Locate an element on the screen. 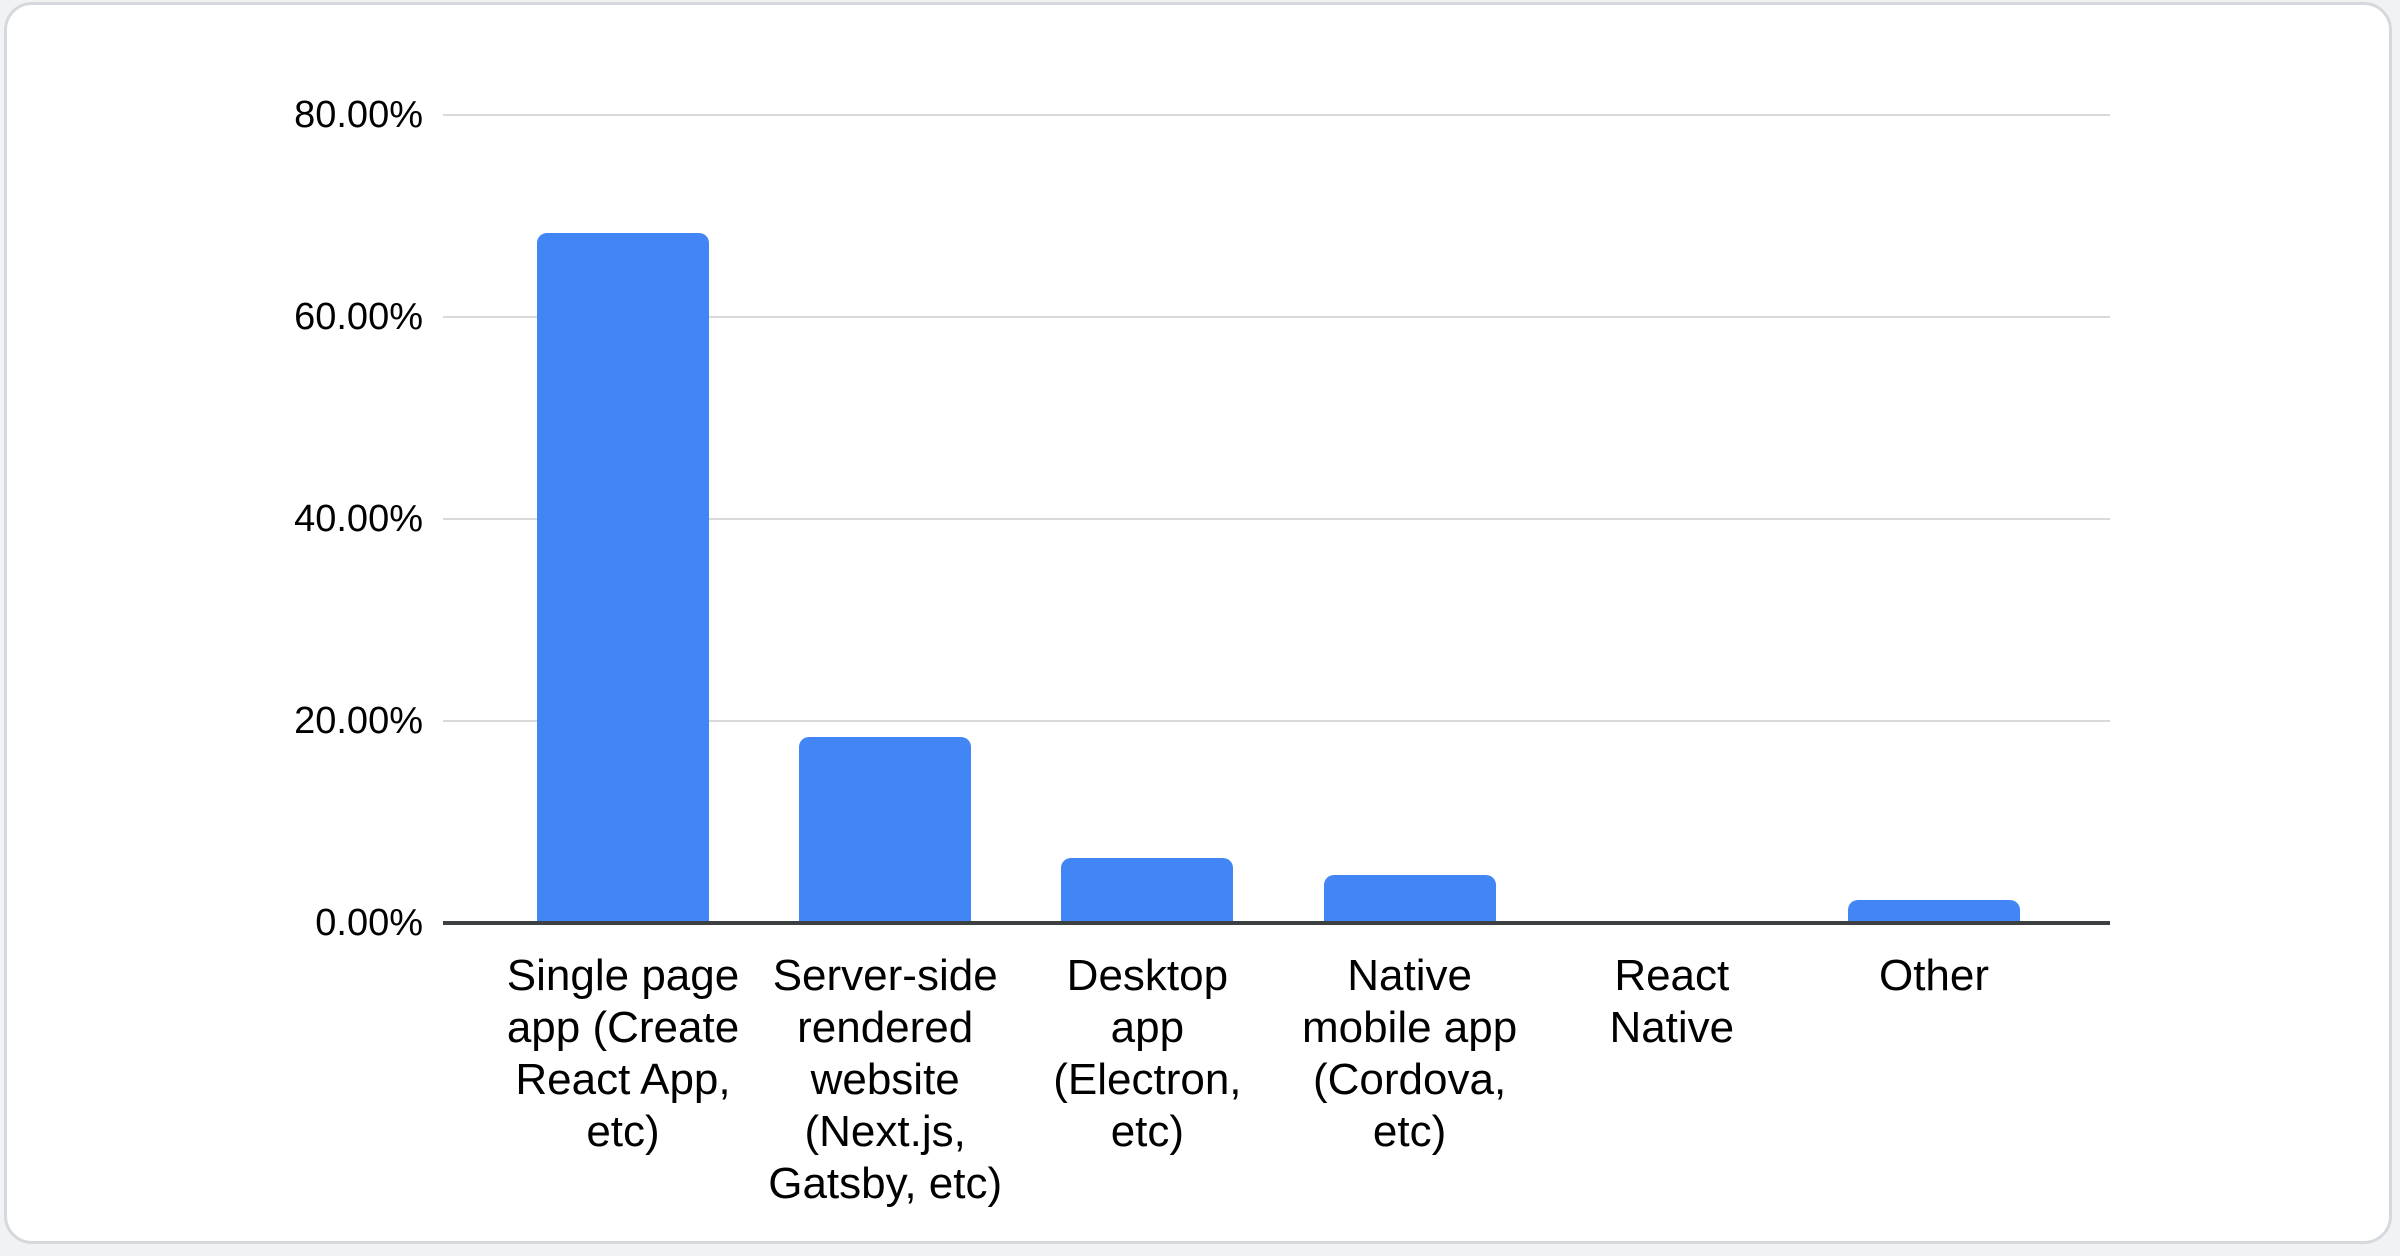  y-axis-tick-label: 80.00% is located at coordinates (358, 115).